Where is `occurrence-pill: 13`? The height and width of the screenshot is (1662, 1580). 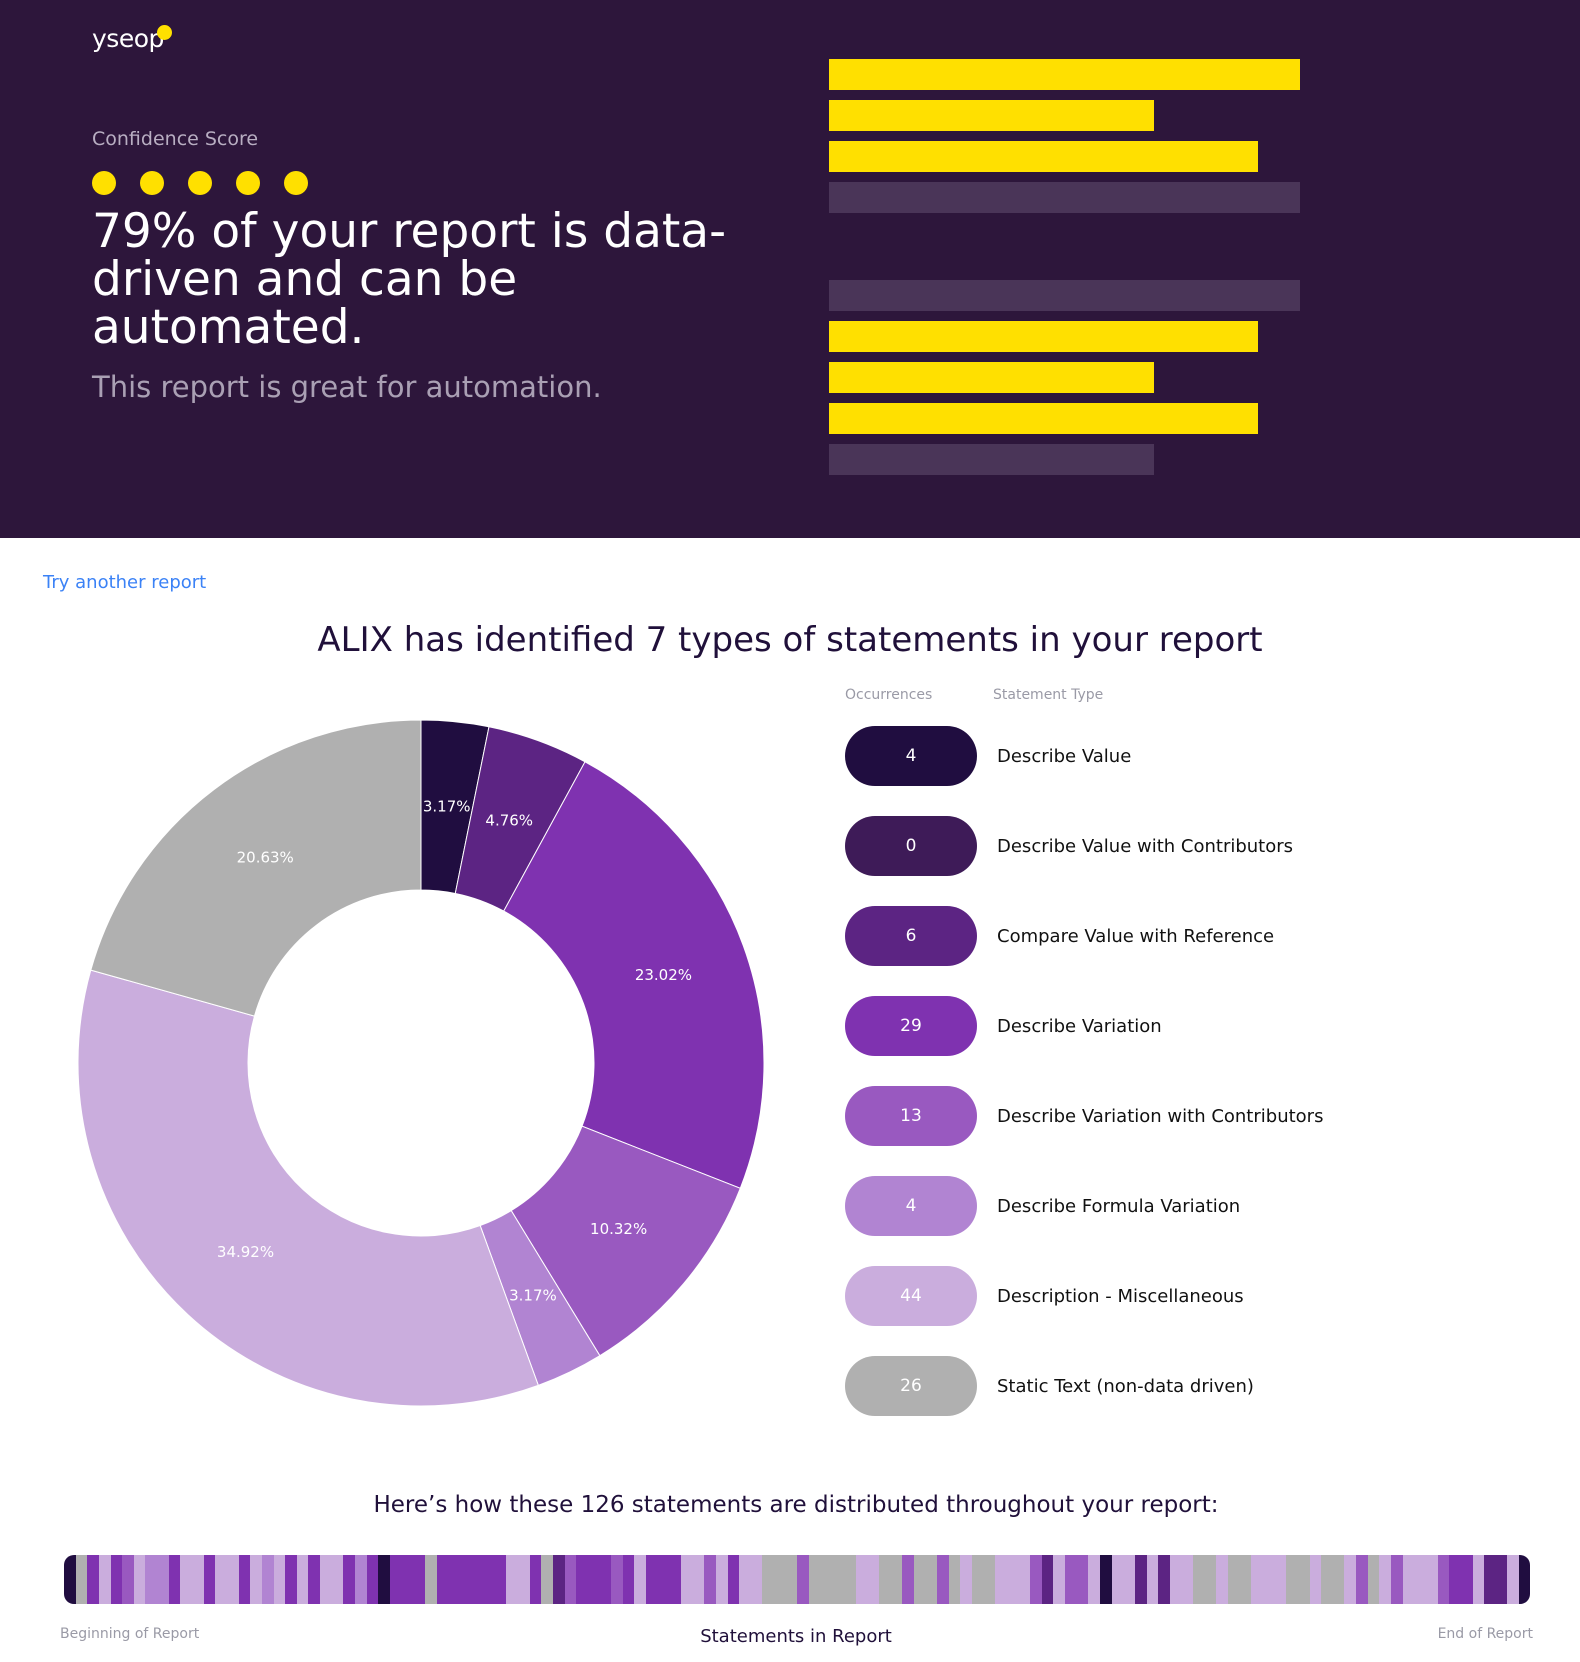
occurrence-pill: 13 is located at coordinates (911, 1116).